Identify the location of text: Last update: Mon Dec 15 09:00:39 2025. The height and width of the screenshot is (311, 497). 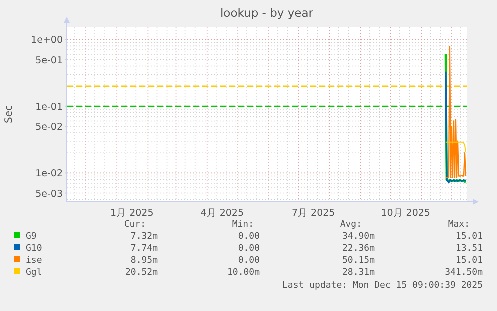
(382, 286).